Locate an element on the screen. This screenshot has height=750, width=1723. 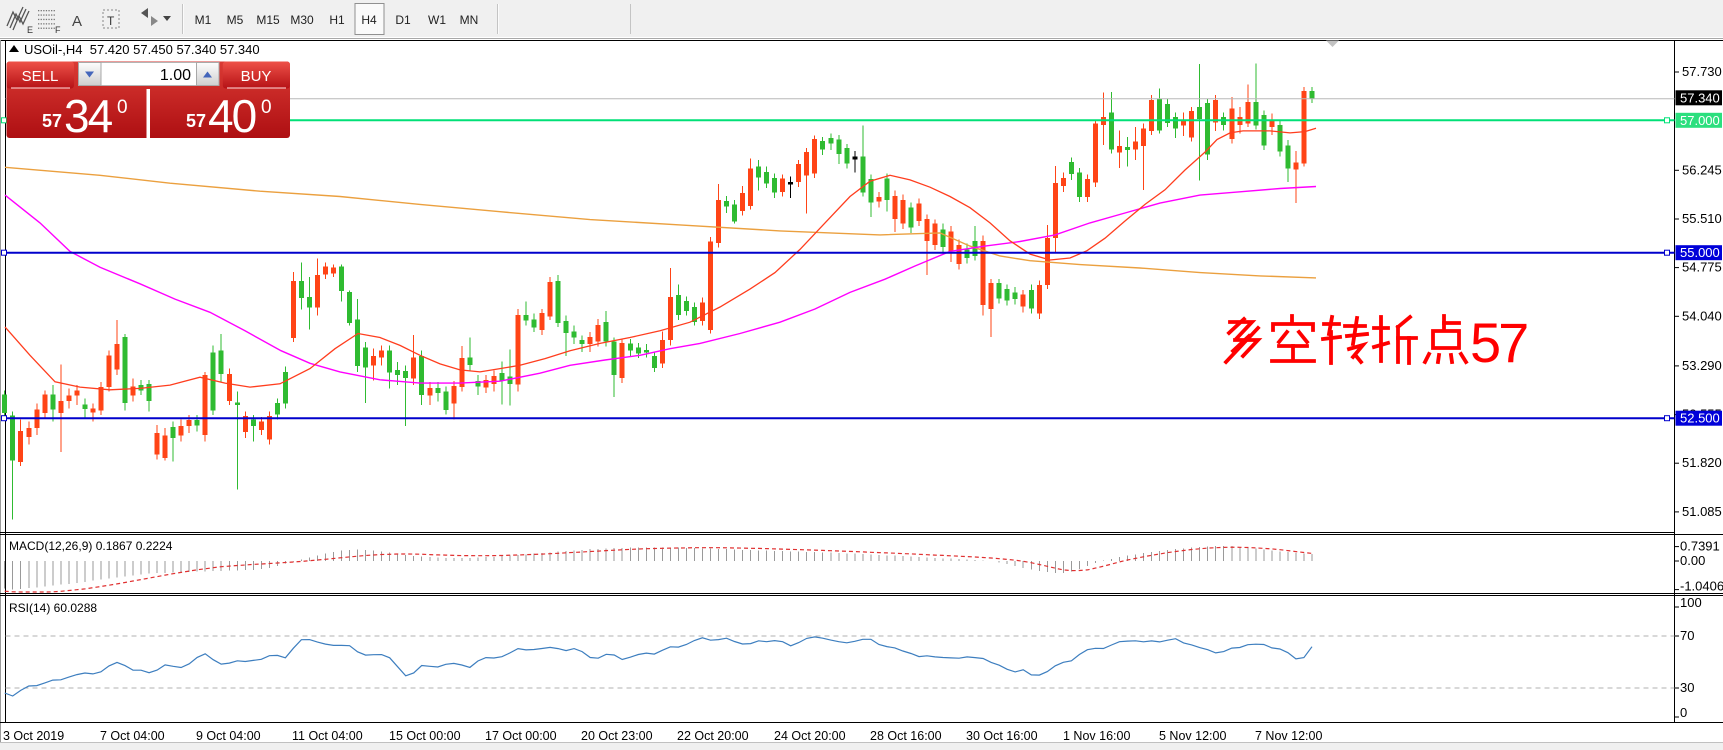
svg-text: M15 is located at coordinates (268, 20).